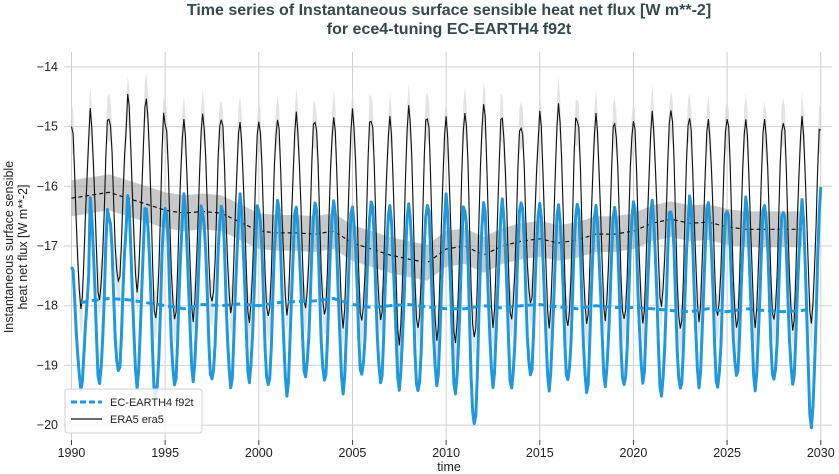 The height and width of the screenshot is (474, 839). What do you see at coordinates (446, 453) in the screenshot?
I see `x-tick-label: 2010` at bounding box center [446, 453].